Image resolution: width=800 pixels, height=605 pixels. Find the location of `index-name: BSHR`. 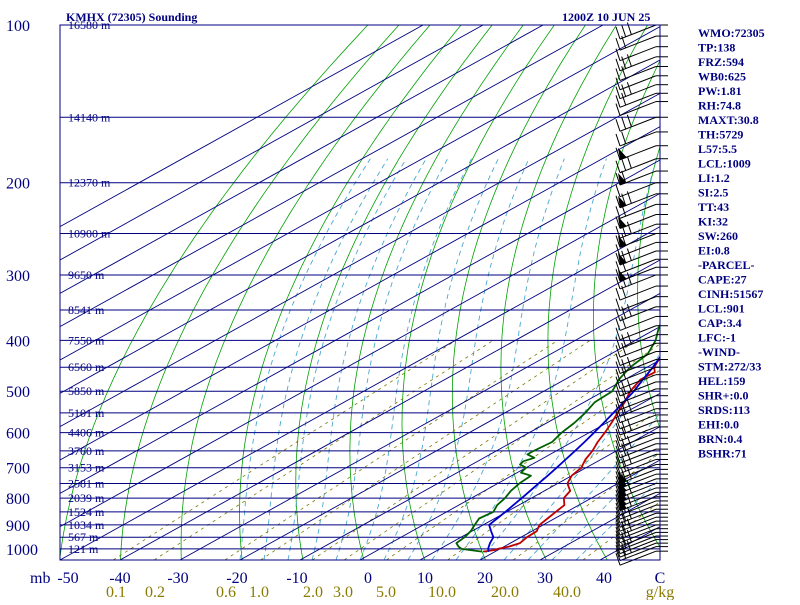

index-name: BSHR is located at coordinates (714, 454).